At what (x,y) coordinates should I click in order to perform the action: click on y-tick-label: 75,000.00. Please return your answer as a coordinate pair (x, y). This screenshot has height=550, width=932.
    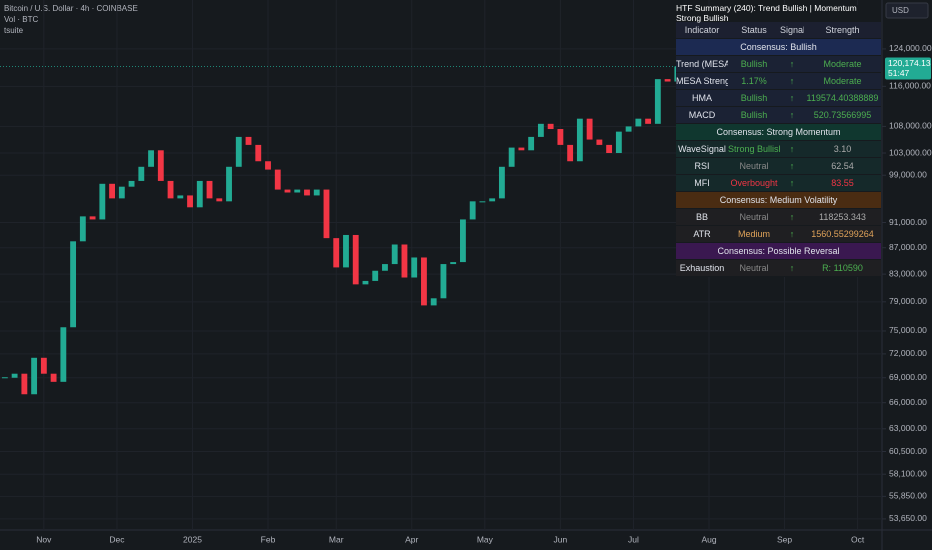
    Looking at the image, I should click on (908, 330).